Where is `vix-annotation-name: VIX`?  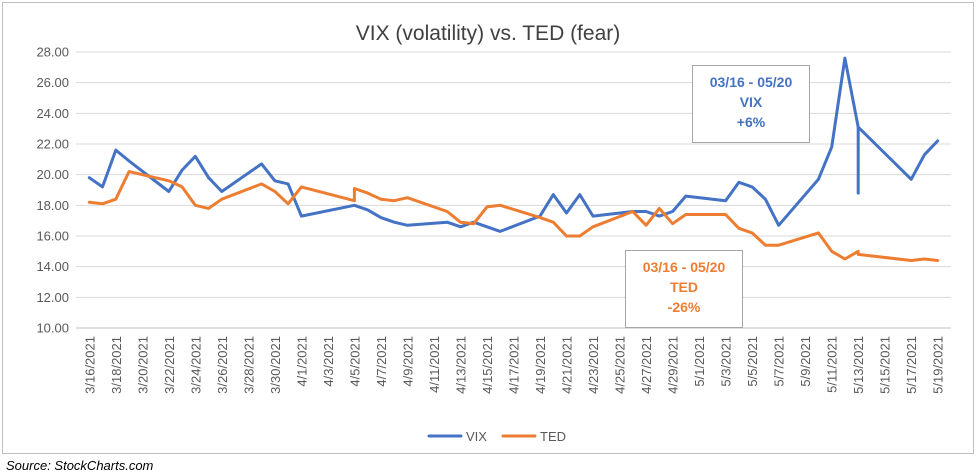
vix-annotation-name: VIX is located at coordinates (751, 102).